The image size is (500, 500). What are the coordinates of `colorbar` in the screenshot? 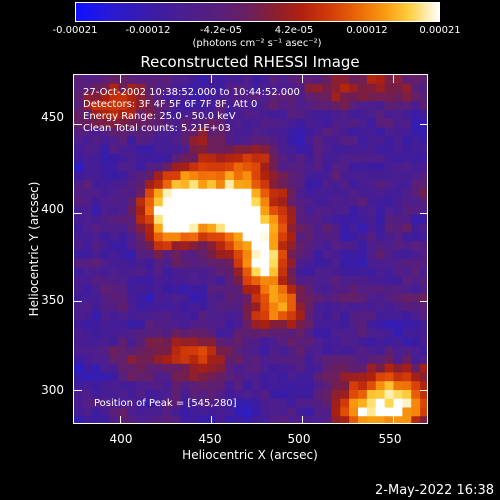 It's located at (257, 12).